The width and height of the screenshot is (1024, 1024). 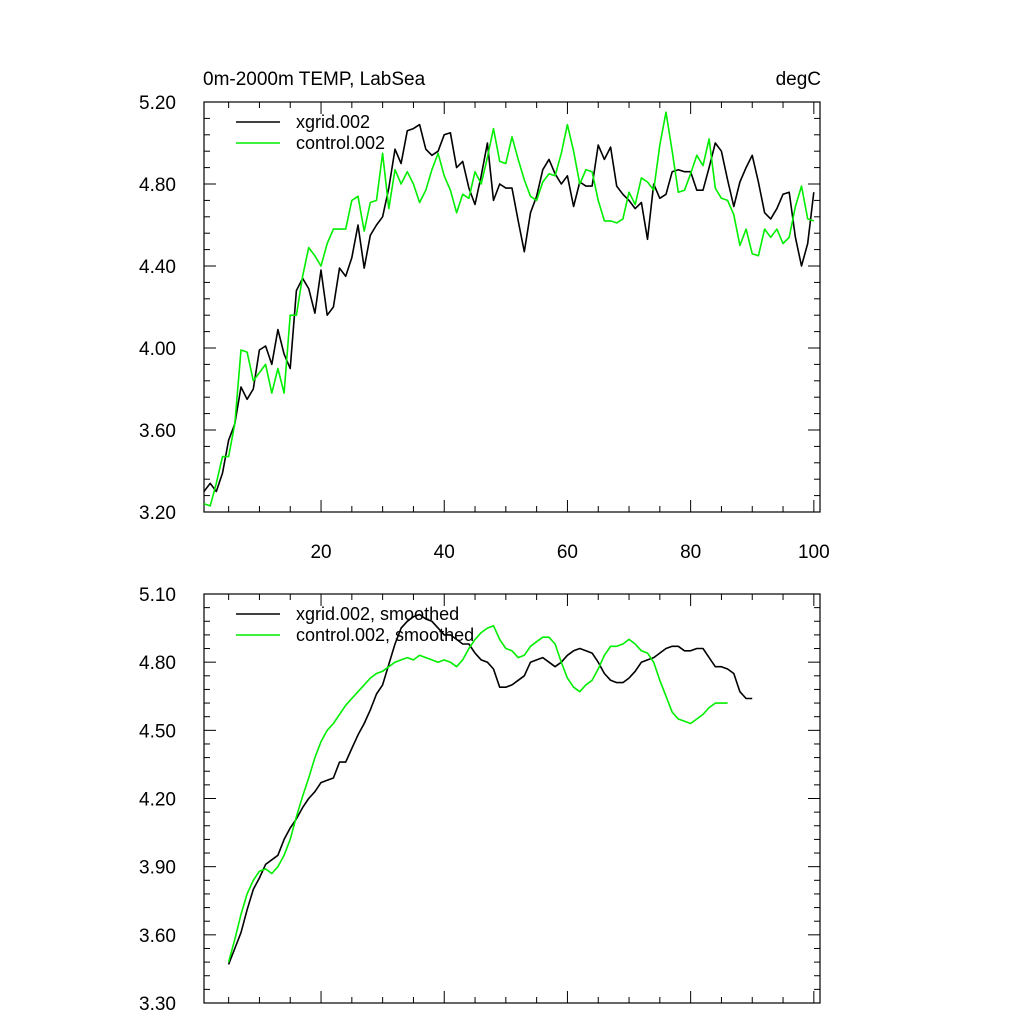 What do you see at coordinates (157, 267) in the screenshot?
I see `y-tick-label: 4.40` at bounding box center [157, 267].